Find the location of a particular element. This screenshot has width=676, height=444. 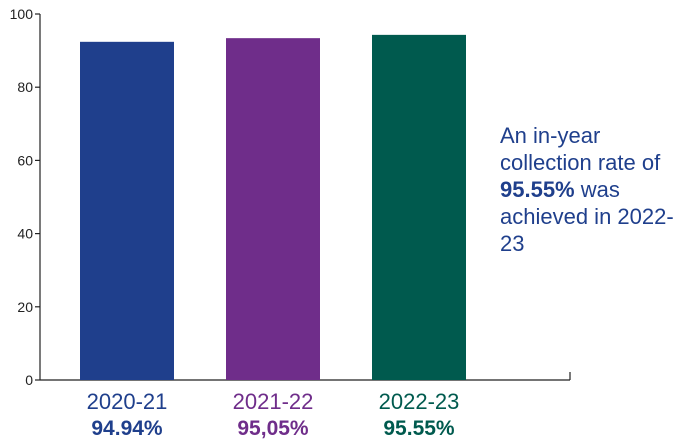

y-tick-label: 40 is located at coordinates (25, 234).